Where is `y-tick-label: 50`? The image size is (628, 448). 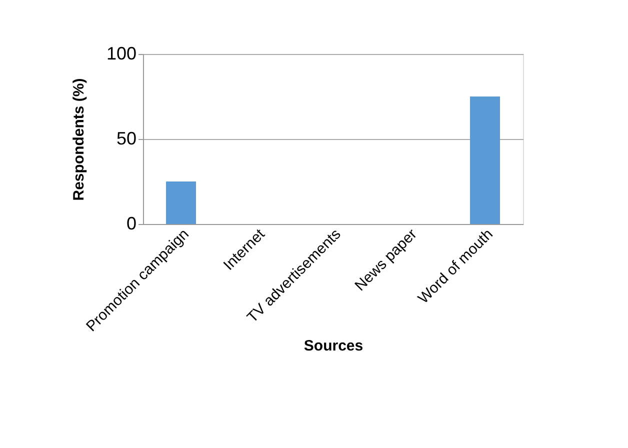
y-tick-label: 50 is located at coordinates (126, 138).